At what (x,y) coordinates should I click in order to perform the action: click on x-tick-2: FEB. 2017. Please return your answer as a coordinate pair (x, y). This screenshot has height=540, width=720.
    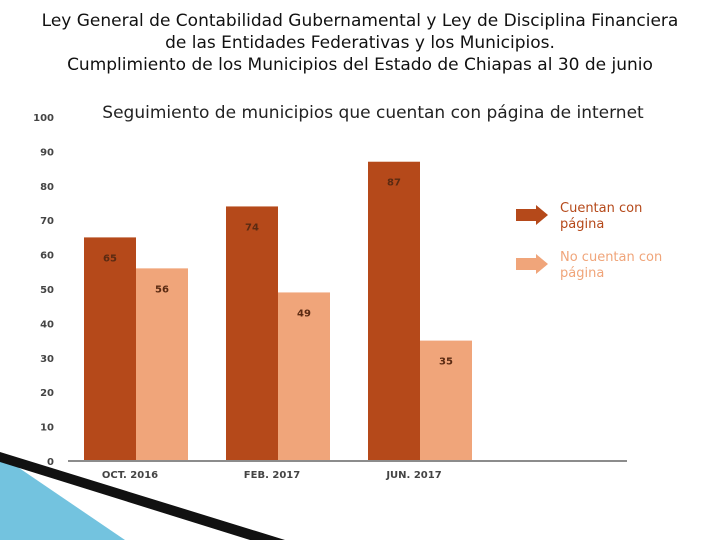
    Looking at the image, I should click on (272, 475).